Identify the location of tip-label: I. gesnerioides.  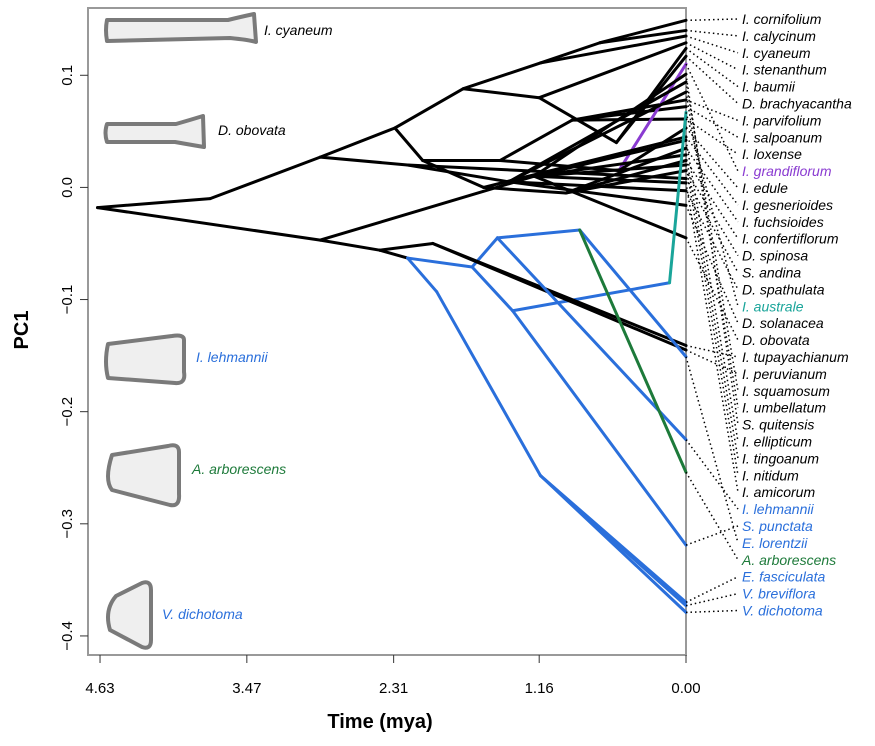
(787, 205).